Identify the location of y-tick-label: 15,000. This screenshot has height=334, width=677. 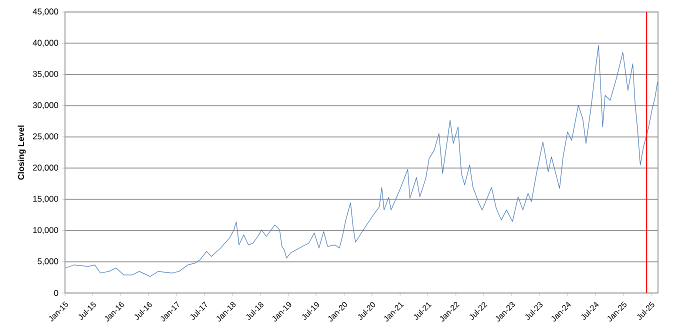
(45, 199).